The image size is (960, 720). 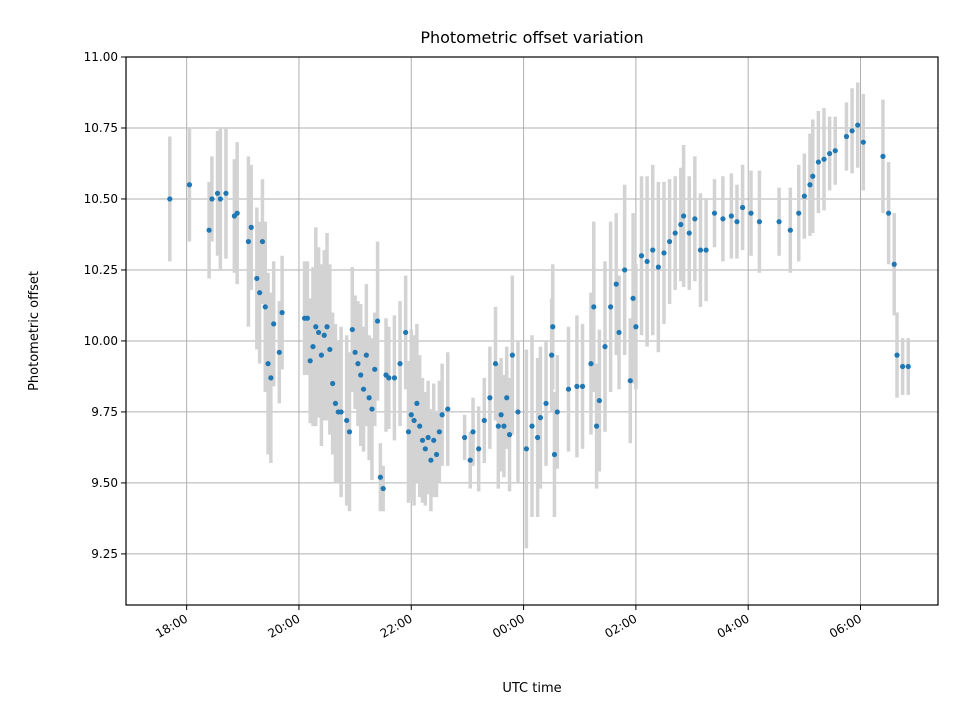 What do you see at coordinates (101, 57) in the screenshot?
I see `y-tick-label: 11.00` at bounding box center [101, 57].